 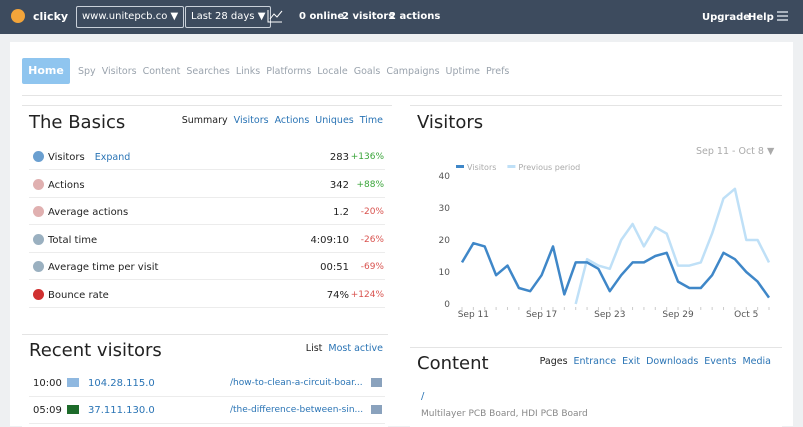 I want to click on stat-value: 4:09:10, so click(x=329, y=240).